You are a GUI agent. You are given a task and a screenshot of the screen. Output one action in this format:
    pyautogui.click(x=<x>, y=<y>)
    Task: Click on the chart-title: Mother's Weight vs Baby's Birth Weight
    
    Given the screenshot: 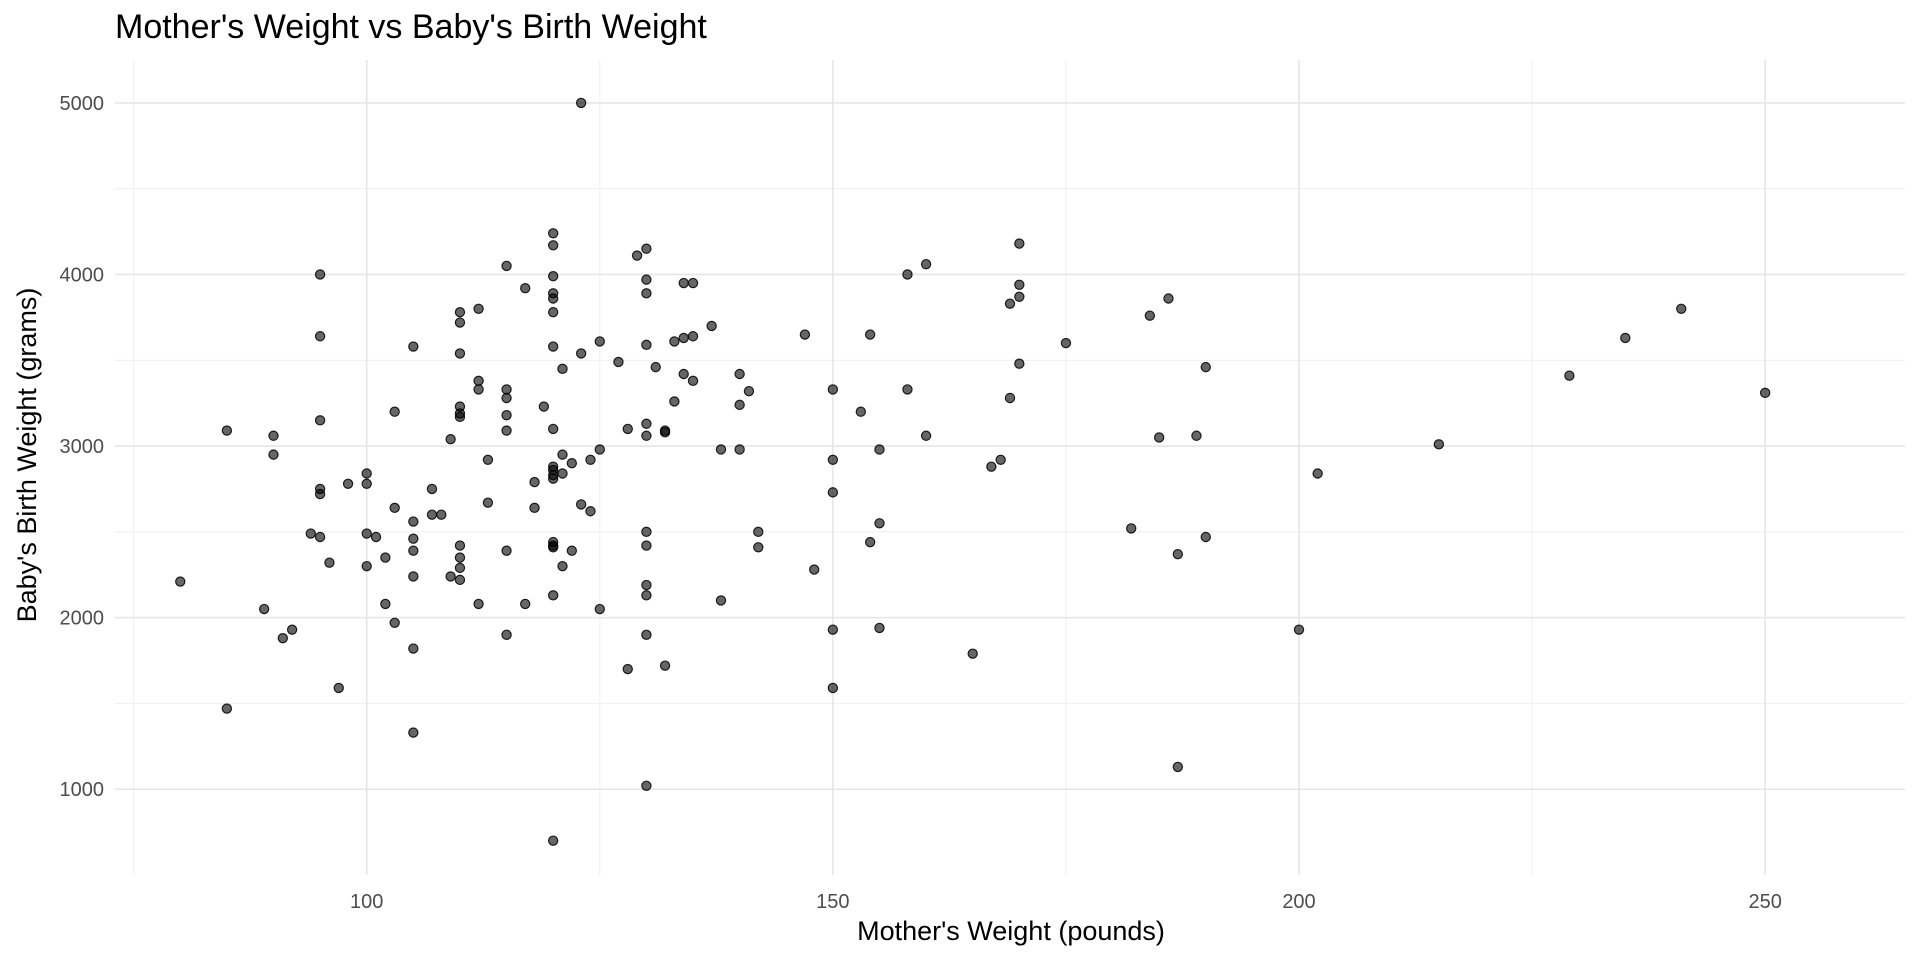 What is the action you would take?
    pyautogui.click(x=411, y=27)
    